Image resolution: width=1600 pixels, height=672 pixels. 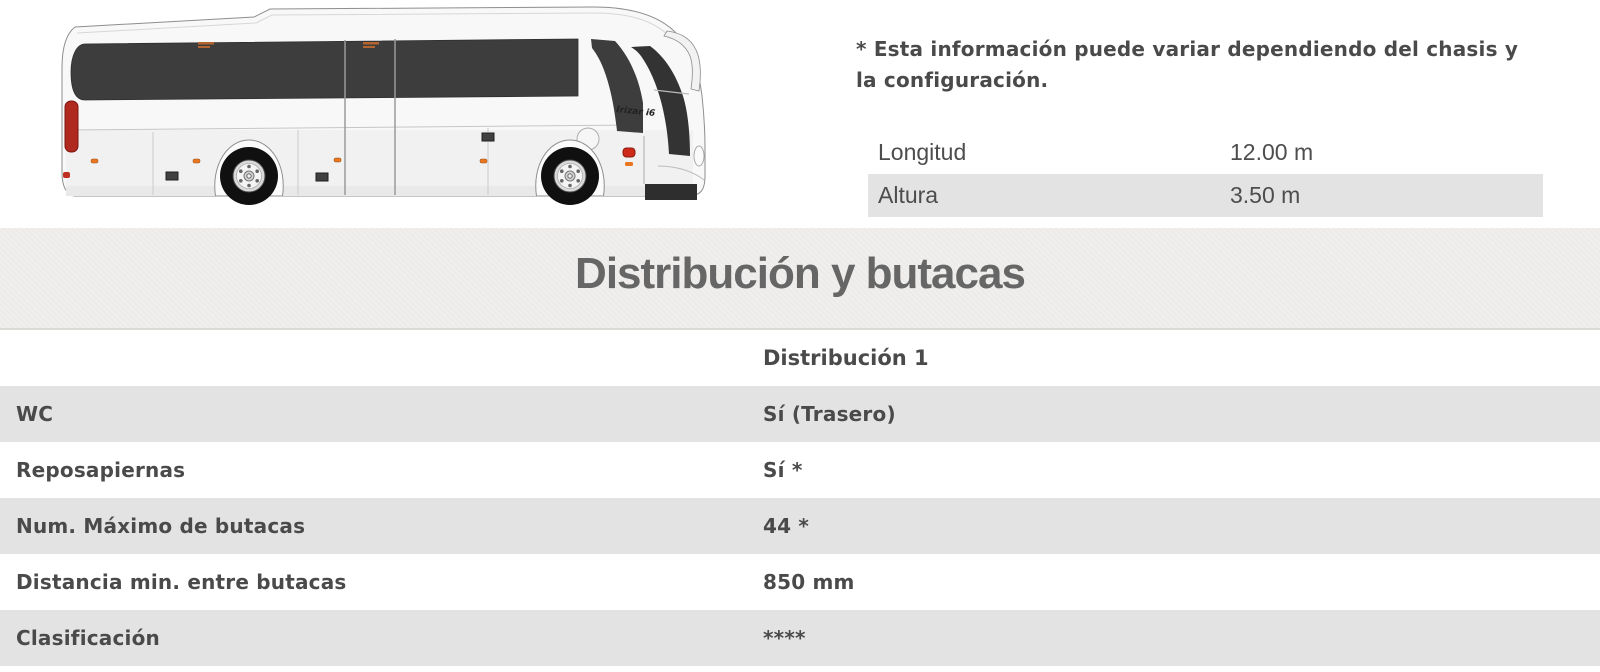 What do you see at coordinates (101, 470) in the screenshot?
I see `row-label: Reposapiernas` at bounding box center [101, 470].